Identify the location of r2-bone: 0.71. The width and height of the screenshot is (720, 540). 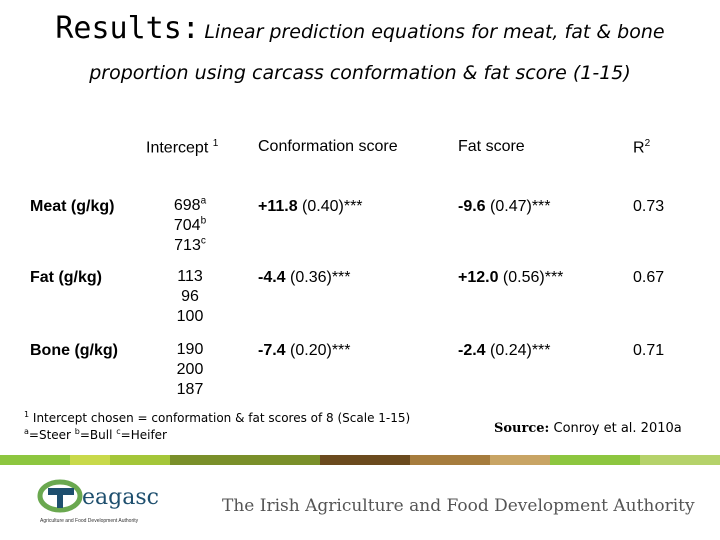
(649, 350).